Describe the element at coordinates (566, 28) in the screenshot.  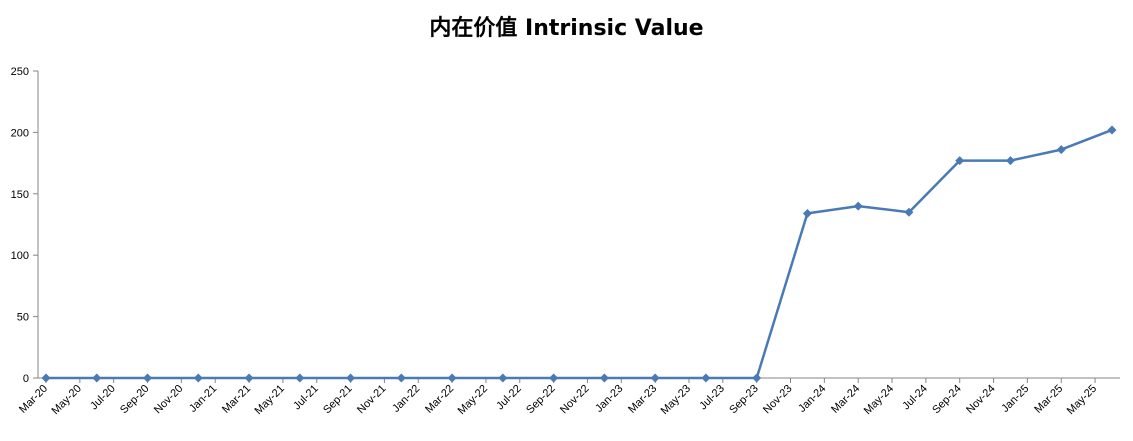
I see `chart-title: 内在价值 Intrinsic Value` at that location.